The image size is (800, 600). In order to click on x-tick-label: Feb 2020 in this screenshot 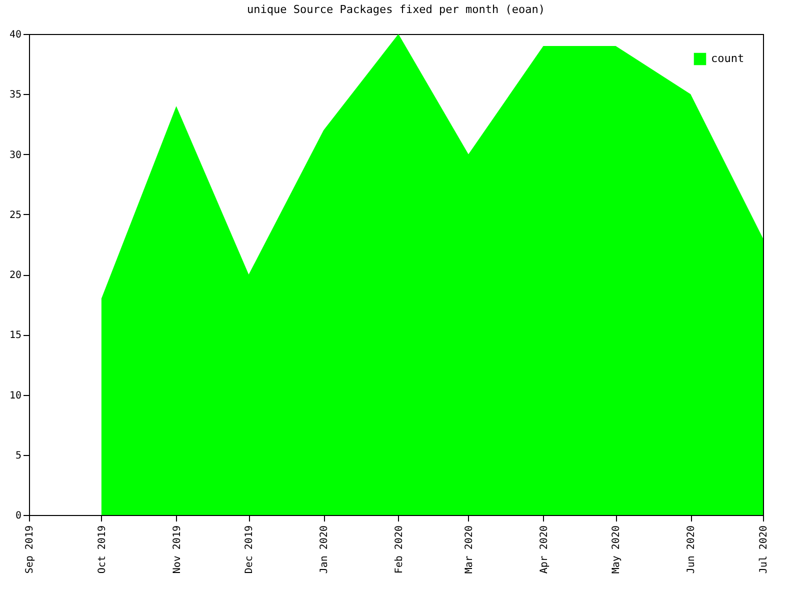, I will do `click(399, 550)`.